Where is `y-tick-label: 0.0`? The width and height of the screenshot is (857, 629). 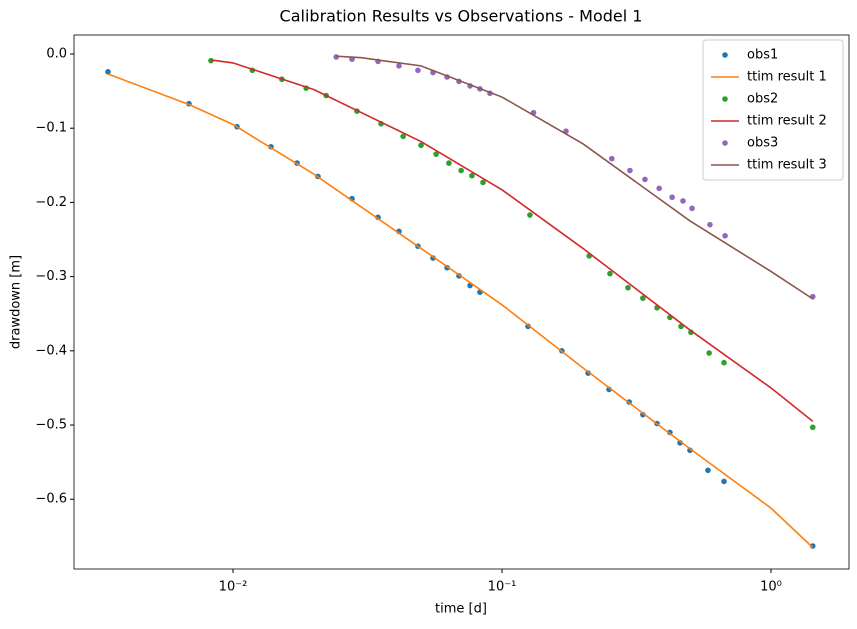 y-tick-label: 0.0 is located at coordinates (56, 53).